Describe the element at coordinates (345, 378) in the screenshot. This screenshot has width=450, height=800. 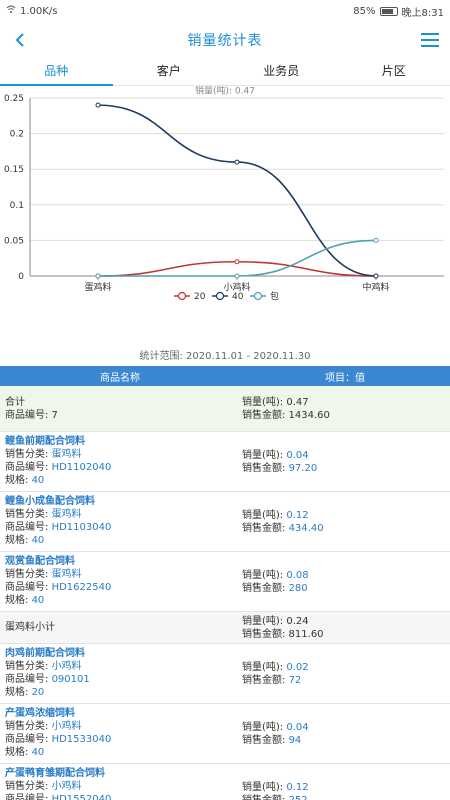
I see `header-item-value: 项目：值` at that location.